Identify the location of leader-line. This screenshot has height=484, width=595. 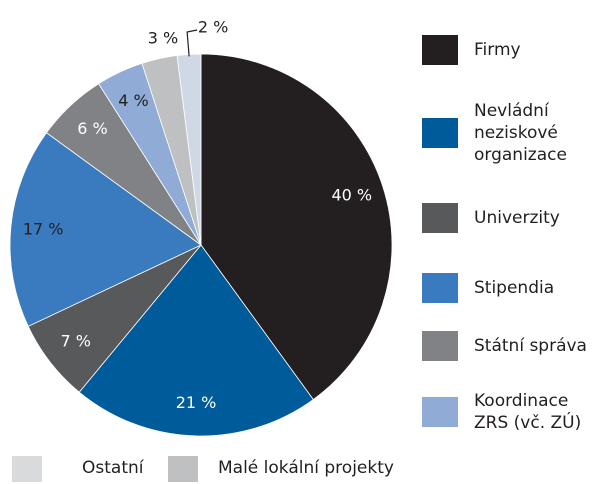
(192, 43).